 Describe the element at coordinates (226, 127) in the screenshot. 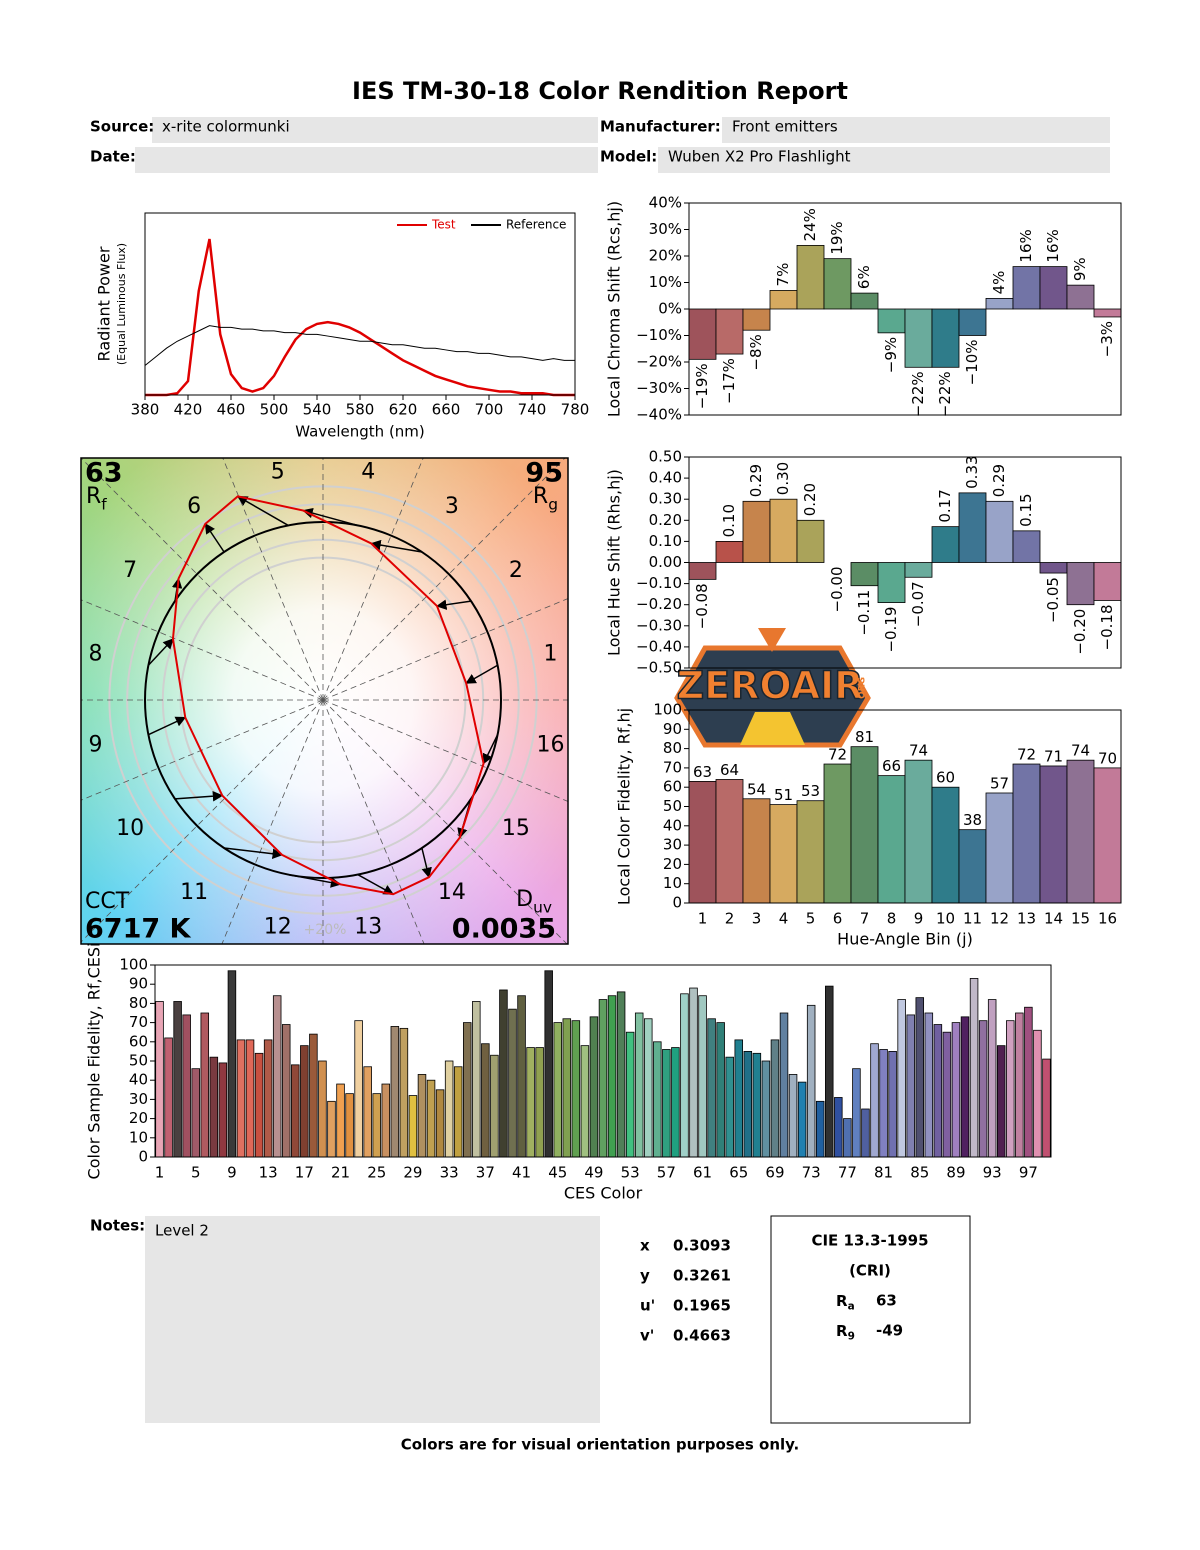

I see `field-value: x-rite colormunki` at that location.